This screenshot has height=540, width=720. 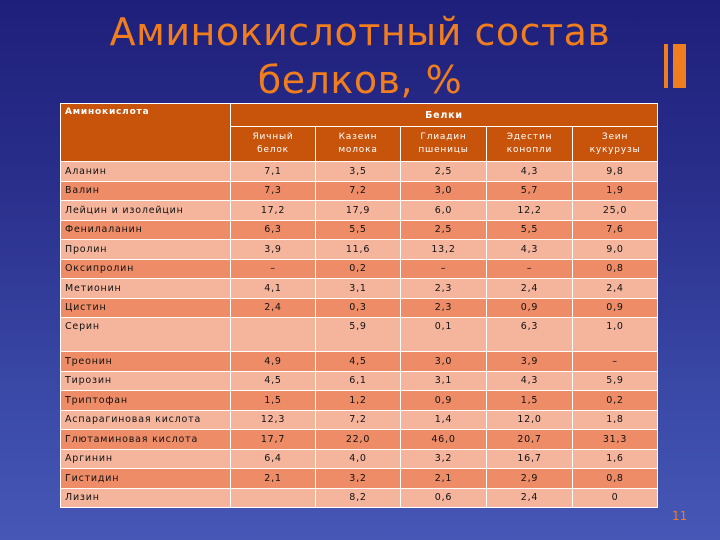 I want to click on table-row: Оксипролин –0,2– –0,8, so click(x=359, y=268).